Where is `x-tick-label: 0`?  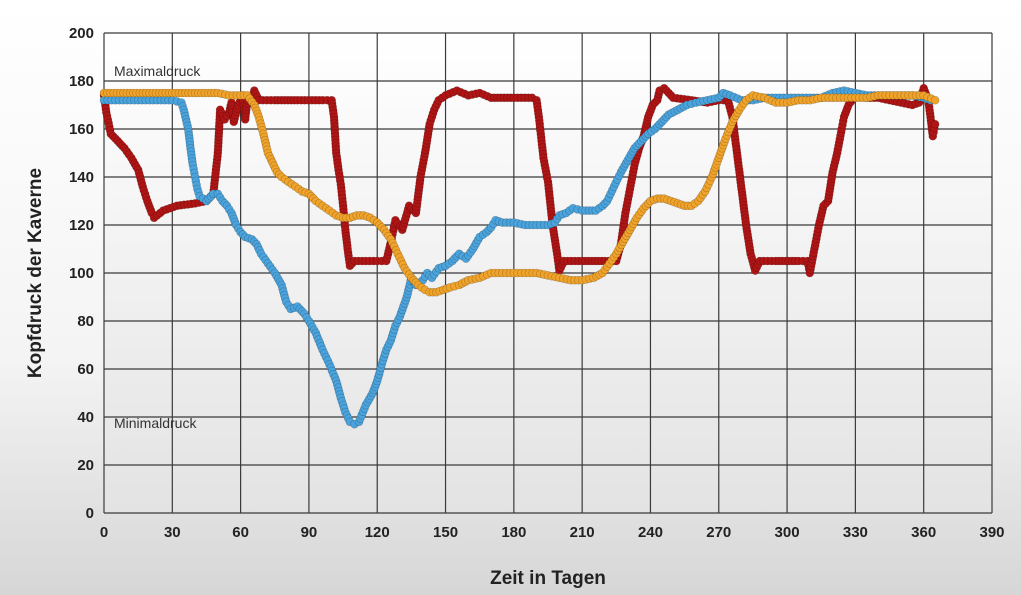 x-tick-label: 0 is located at coordinates (104, 532).